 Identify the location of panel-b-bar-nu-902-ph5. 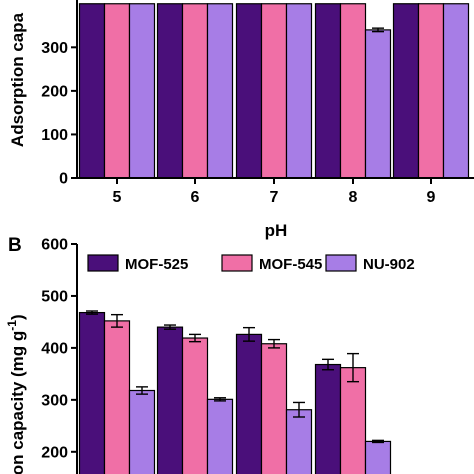
(142, 431).